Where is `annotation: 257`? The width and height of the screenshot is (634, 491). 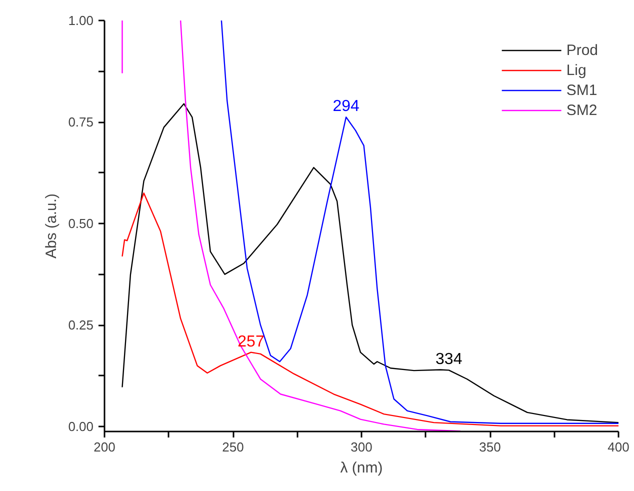 annotation: 257 is located at coordinates (251, 341).